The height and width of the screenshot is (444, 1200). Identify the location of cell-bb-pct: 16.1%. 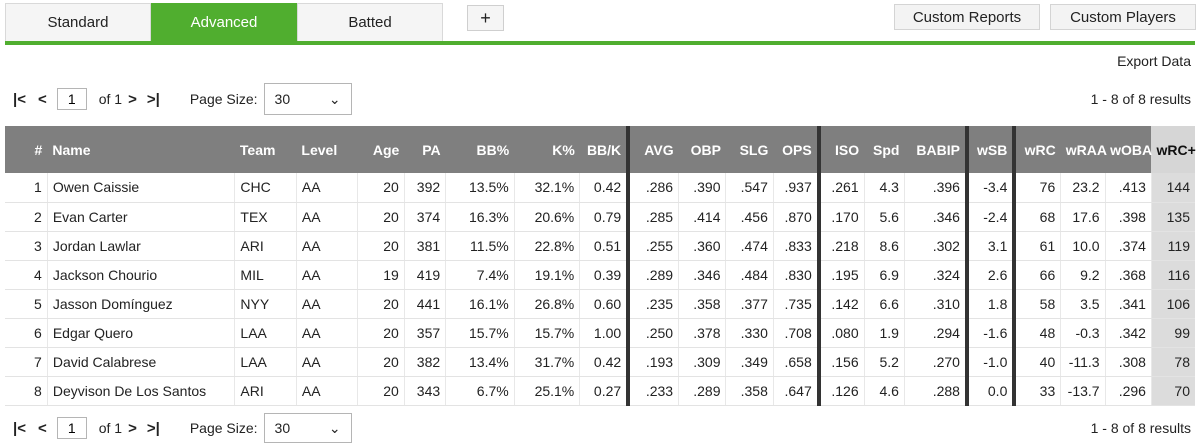
(480, 304).